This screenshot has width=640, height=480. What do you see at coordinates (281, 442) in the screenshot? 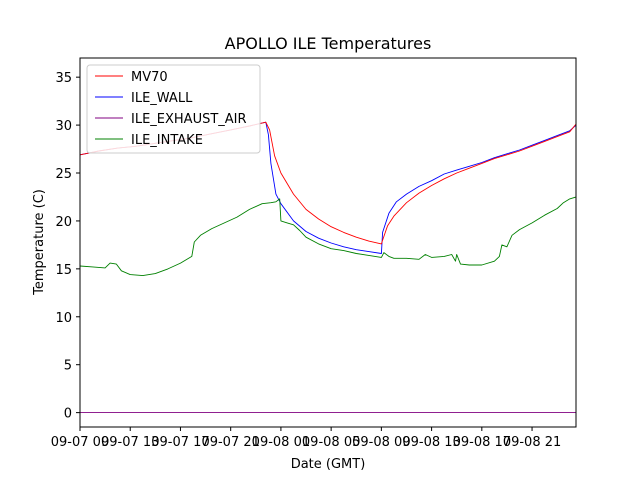
I see `x-tick-label: 09-08 01` at bounding box center [281, 442].